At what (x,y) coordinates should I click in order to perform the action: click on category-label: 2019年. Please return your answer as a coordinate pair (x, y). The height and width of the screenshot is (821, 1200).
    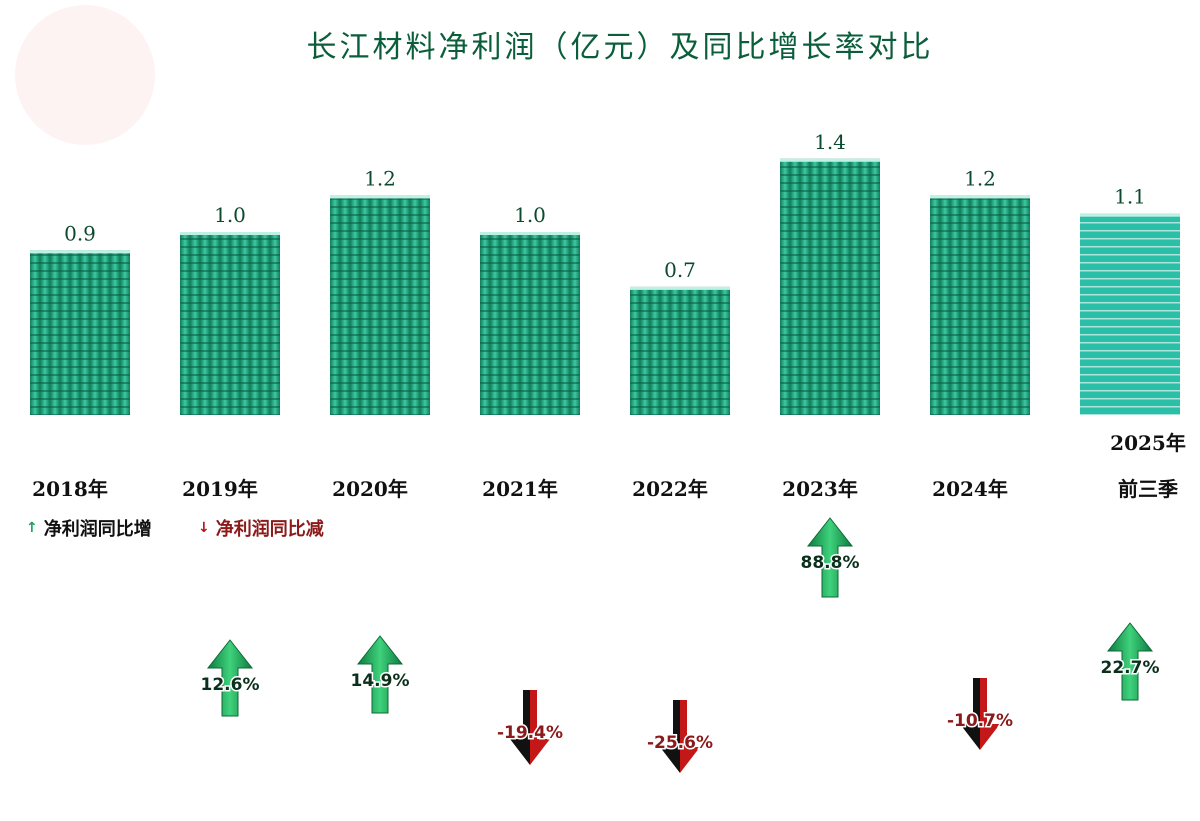
    Looking at the image, I should click on (220, 489).